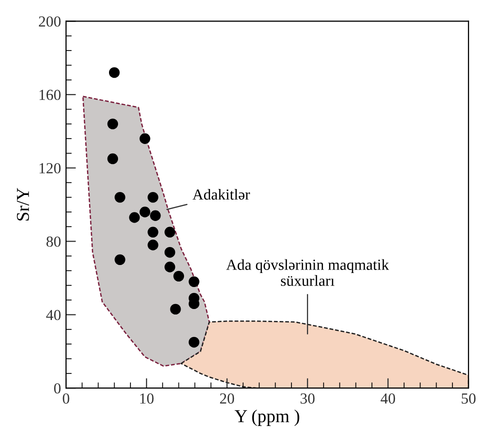  Describe the element at coordinates (147, 398) in the screenshot. I see `x-tick-label: 10` at that location.